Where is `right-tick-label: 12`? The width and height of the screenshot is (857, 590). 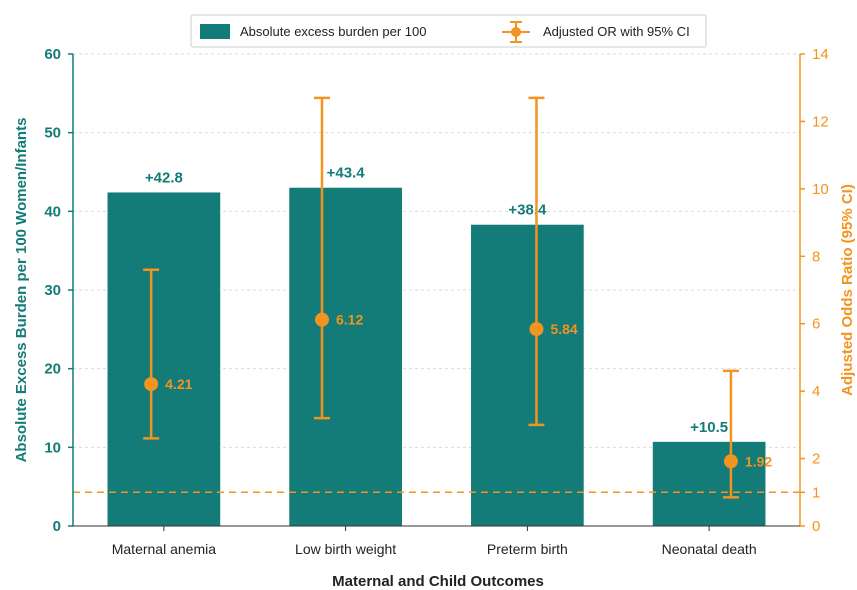
right-tick-label: 12 is located at coordinates (820, 121).